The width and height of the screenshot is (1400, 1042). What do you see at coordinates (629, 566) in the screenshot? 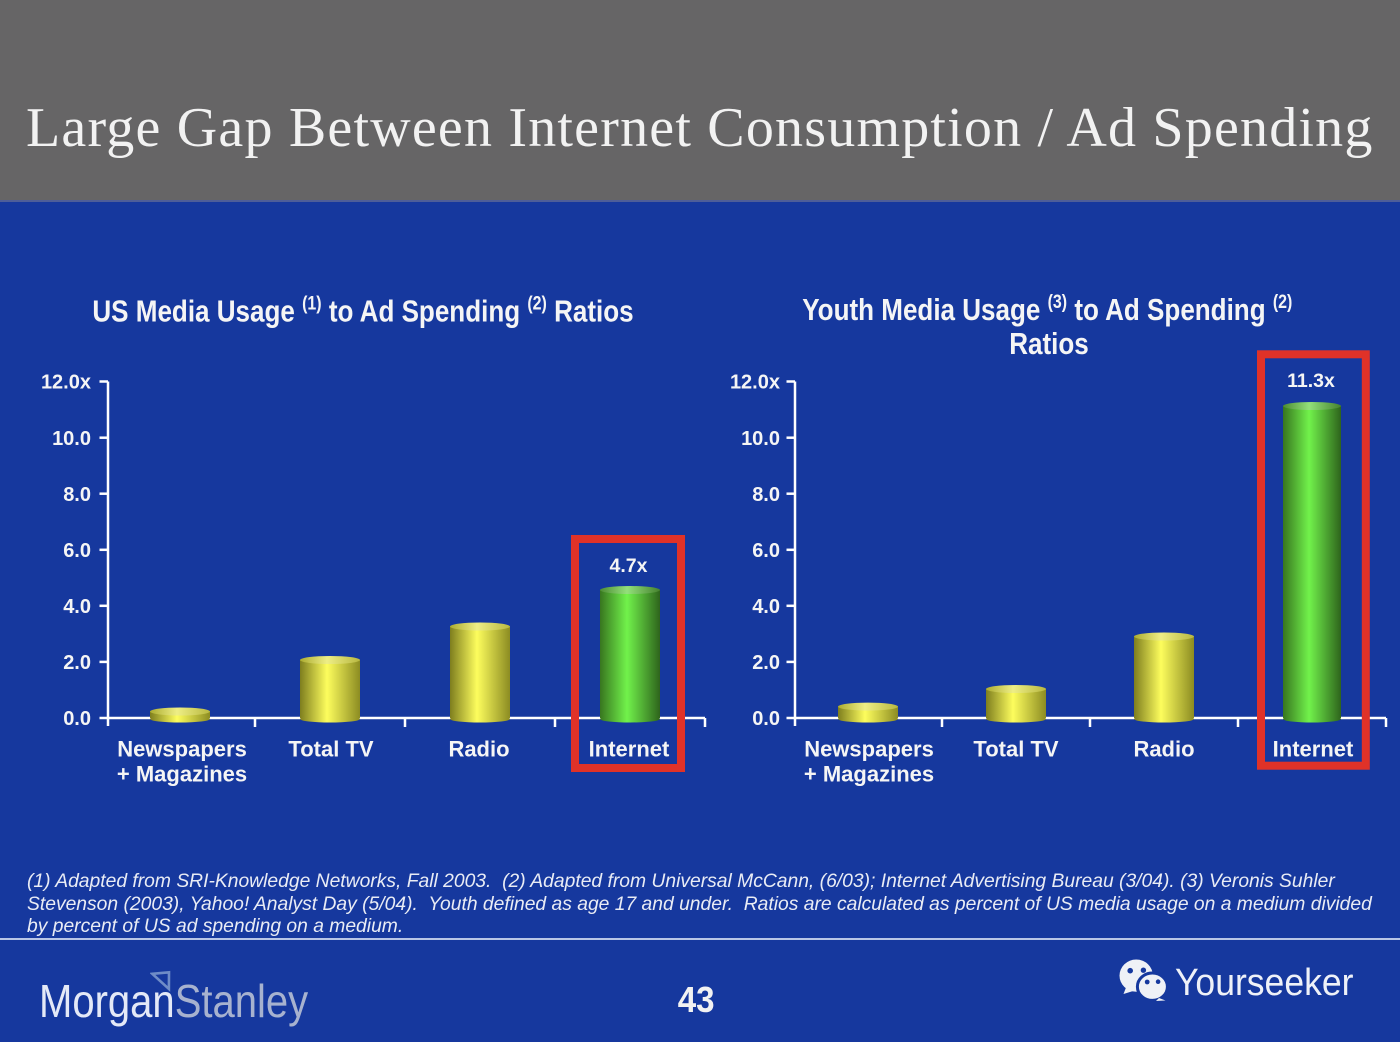
I see `svg-text: 4.7x` at bounding box center [629, 566].